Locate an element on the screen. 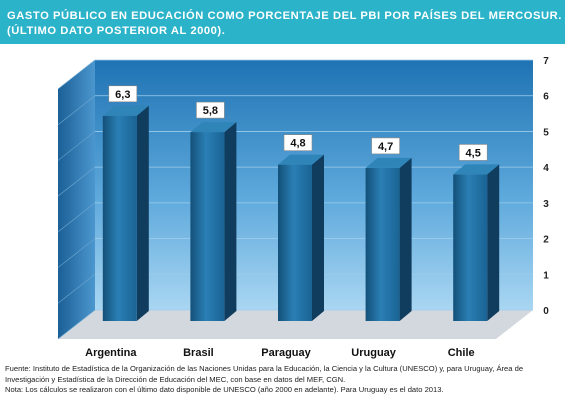 This screenshot has height=414, width=565. data-label: 4,7 is located at coordinates (385, 147).